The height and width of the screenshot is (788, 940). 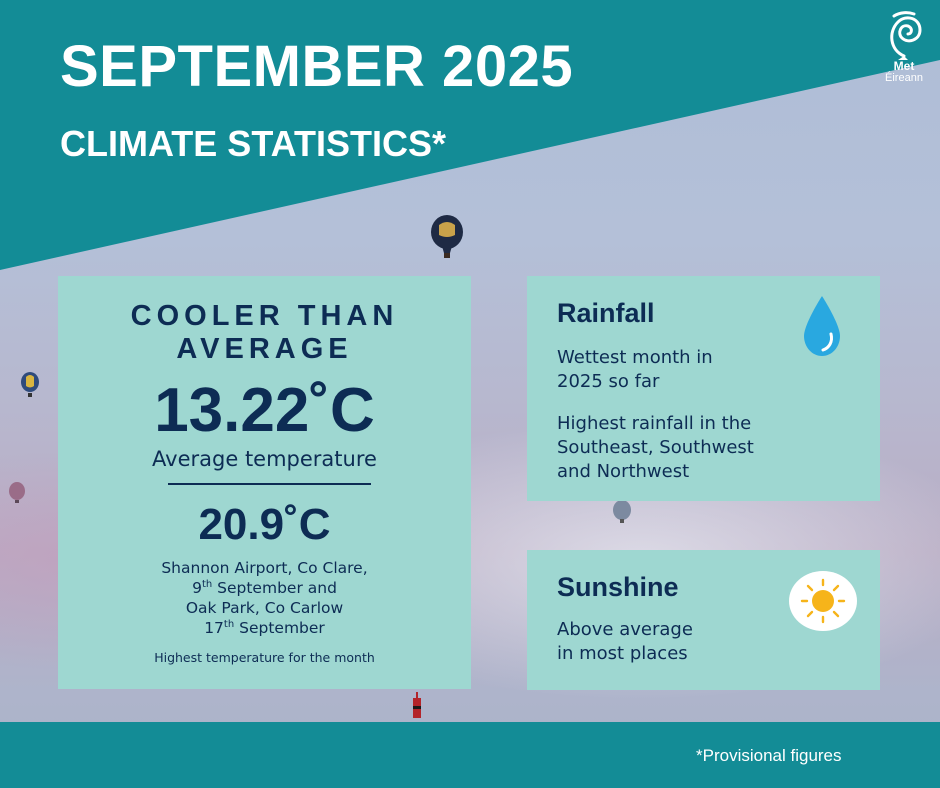 What do you see at coordinates (269, 484) in the screenshot?
I see `divider` at bounding box center [269, 484].